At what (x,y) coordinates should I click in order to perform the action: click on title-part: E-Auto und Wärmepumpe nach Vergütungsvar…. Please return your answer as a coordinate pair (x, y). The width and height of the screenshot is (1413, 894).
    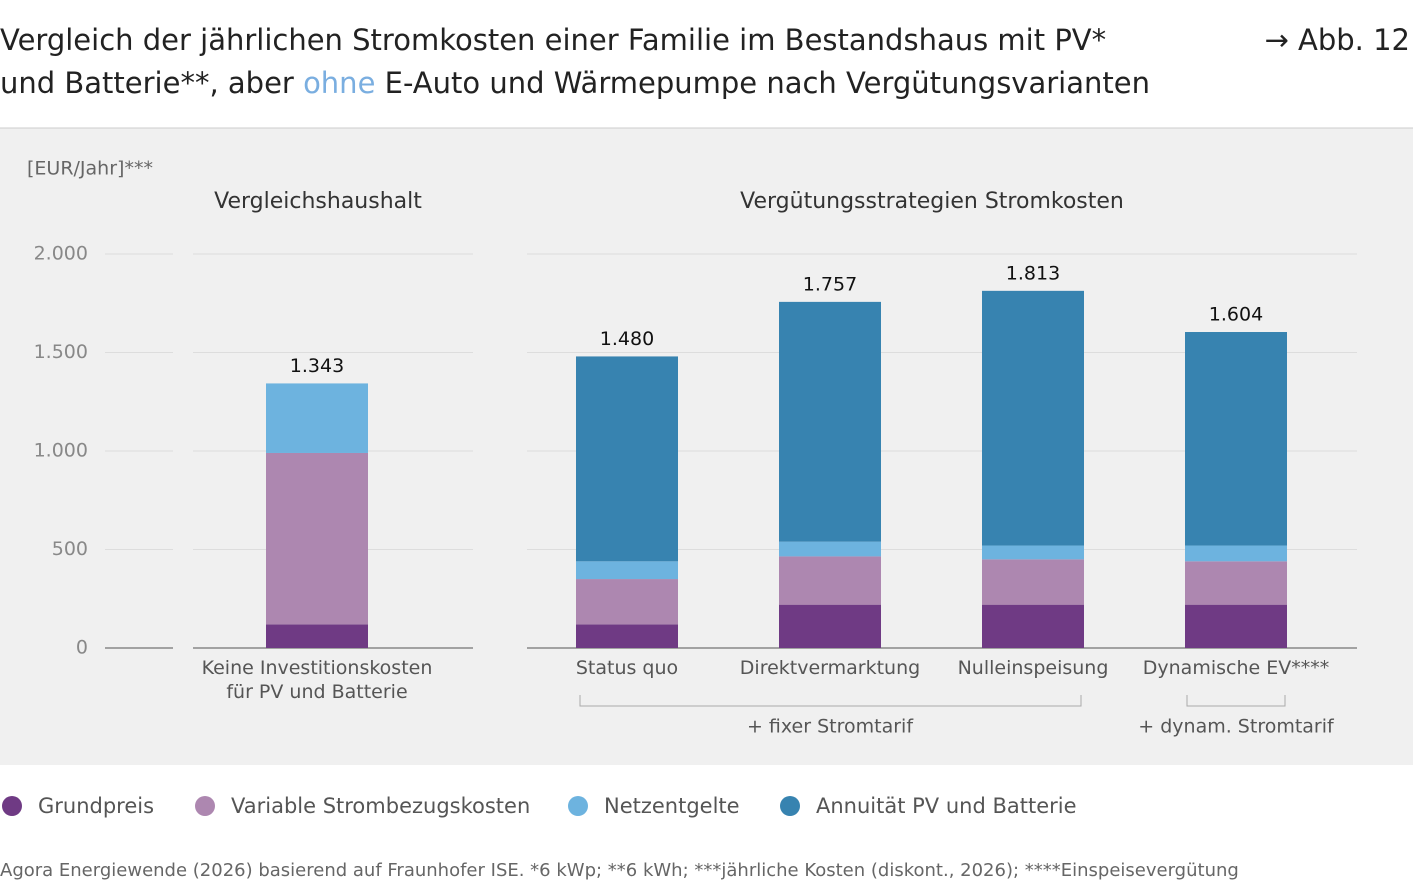
    Looking at the image, I should click on (762, 83).